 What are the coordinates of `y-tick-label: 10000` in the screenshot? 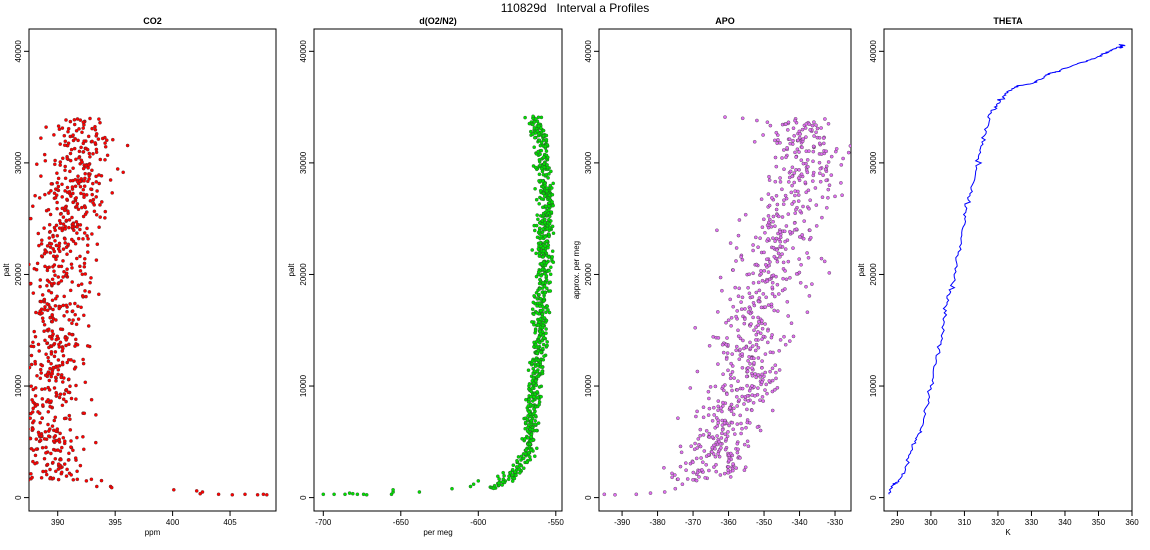 It's located at (303, 385).